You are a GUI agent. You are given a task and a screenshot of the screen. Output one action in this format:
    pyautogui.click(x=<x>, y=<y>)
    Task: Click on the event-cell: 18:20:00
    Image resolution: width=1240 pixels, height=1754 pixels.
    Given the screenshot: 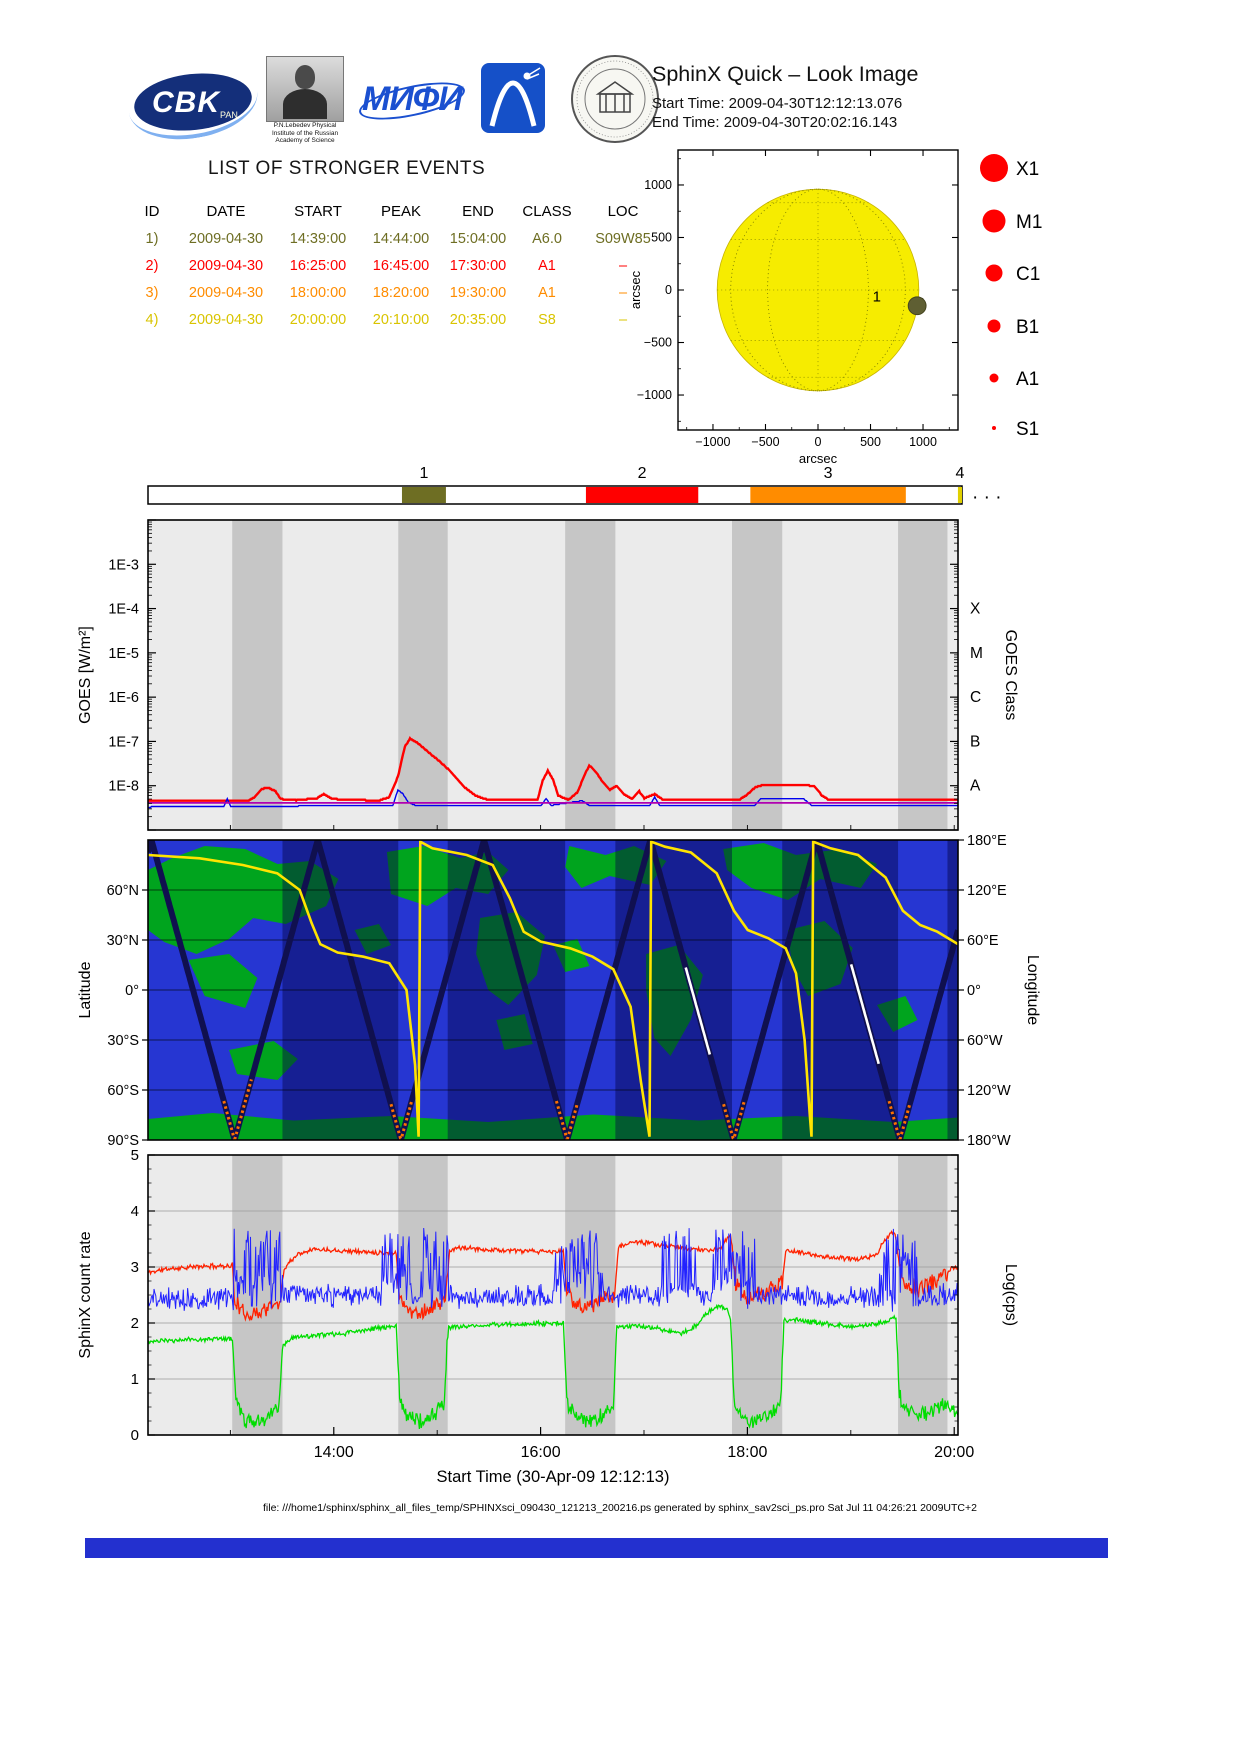 What is the action you would take?
    pyautogui.click(x=401, y=292)
    